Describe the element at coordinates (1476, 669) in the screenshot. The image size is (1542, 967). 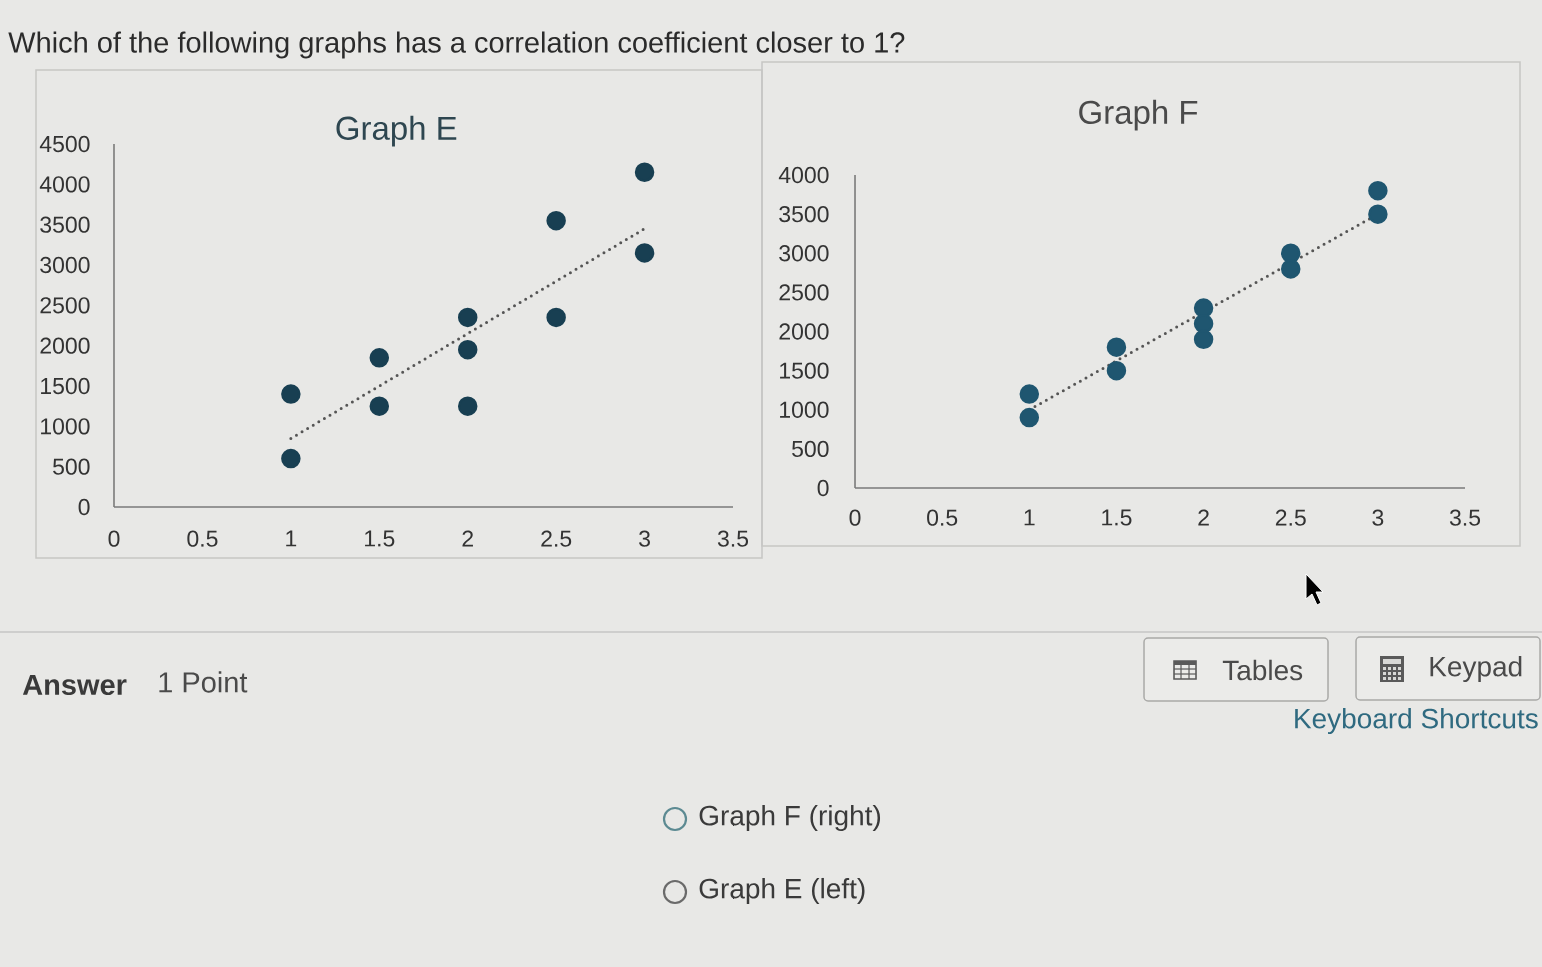
I see `text: Keypad` at that location.